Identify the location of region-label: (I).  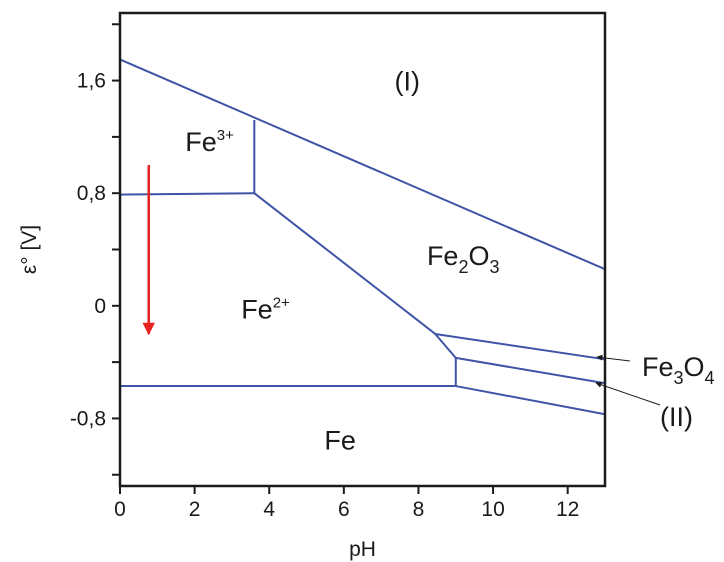
(407, 81).